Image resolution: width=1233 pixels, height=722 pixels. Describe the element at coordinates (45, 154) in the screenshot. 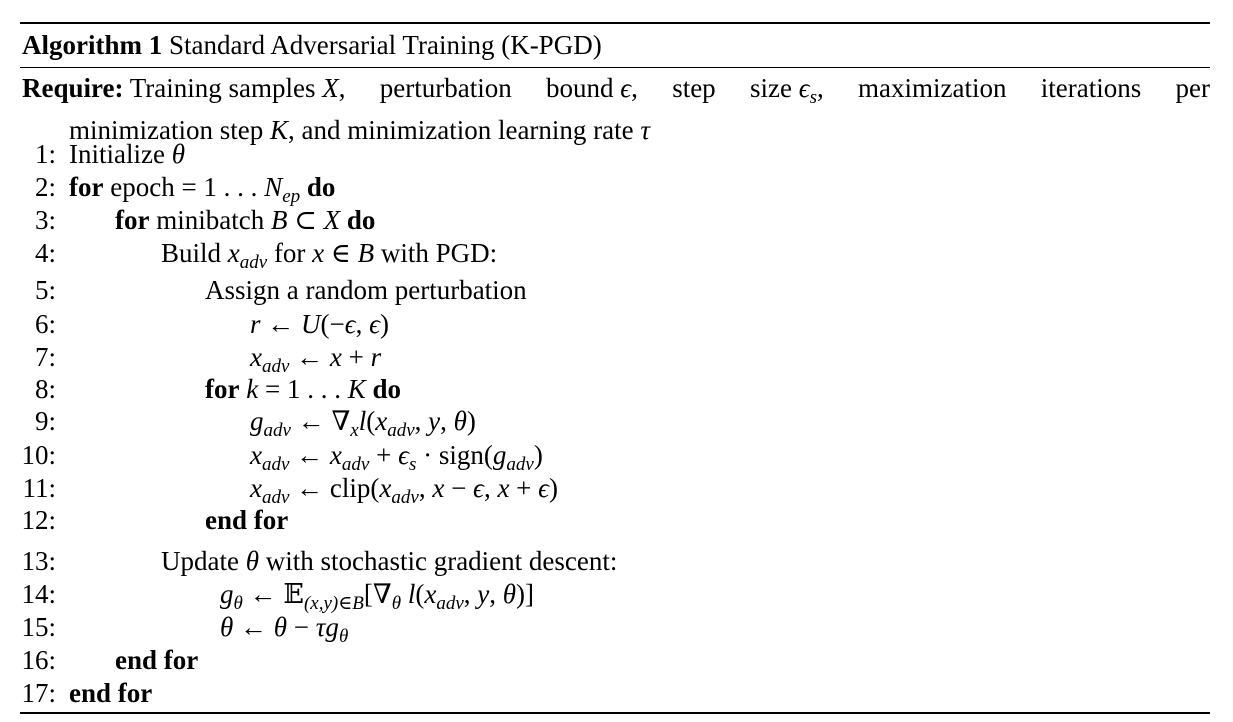

I see `line-number: 1:` at that location.